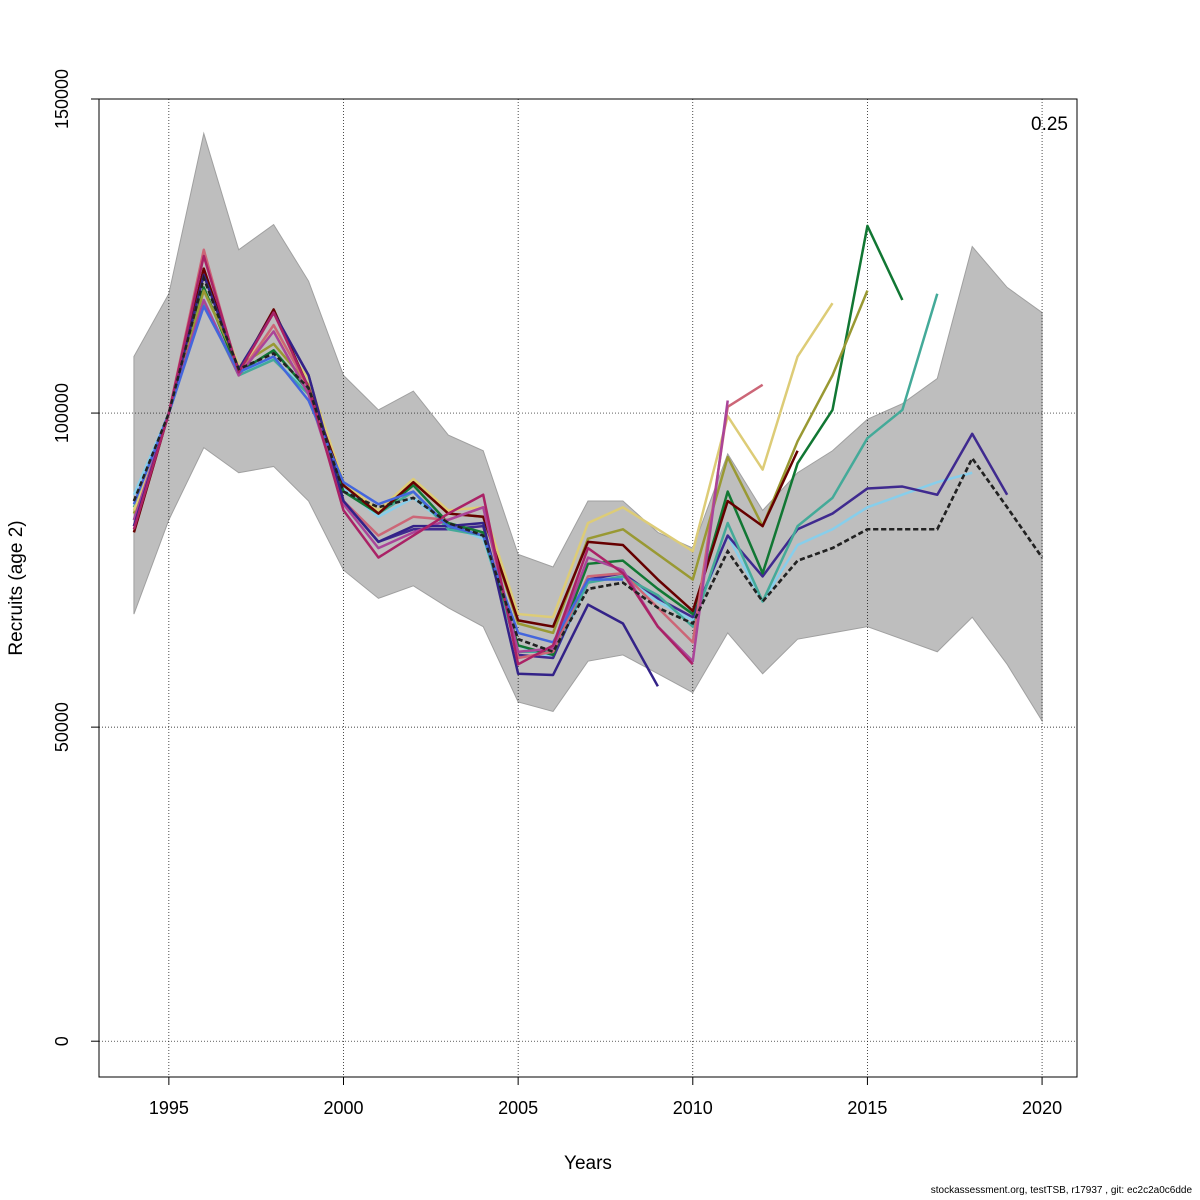 Image resolution: width=1200 pixels, height=1200 pixels. What do you see at coordinates (62, 413) in the screenshot?
I see `y-tick-label: 100000` at bounding box center [62, 413].